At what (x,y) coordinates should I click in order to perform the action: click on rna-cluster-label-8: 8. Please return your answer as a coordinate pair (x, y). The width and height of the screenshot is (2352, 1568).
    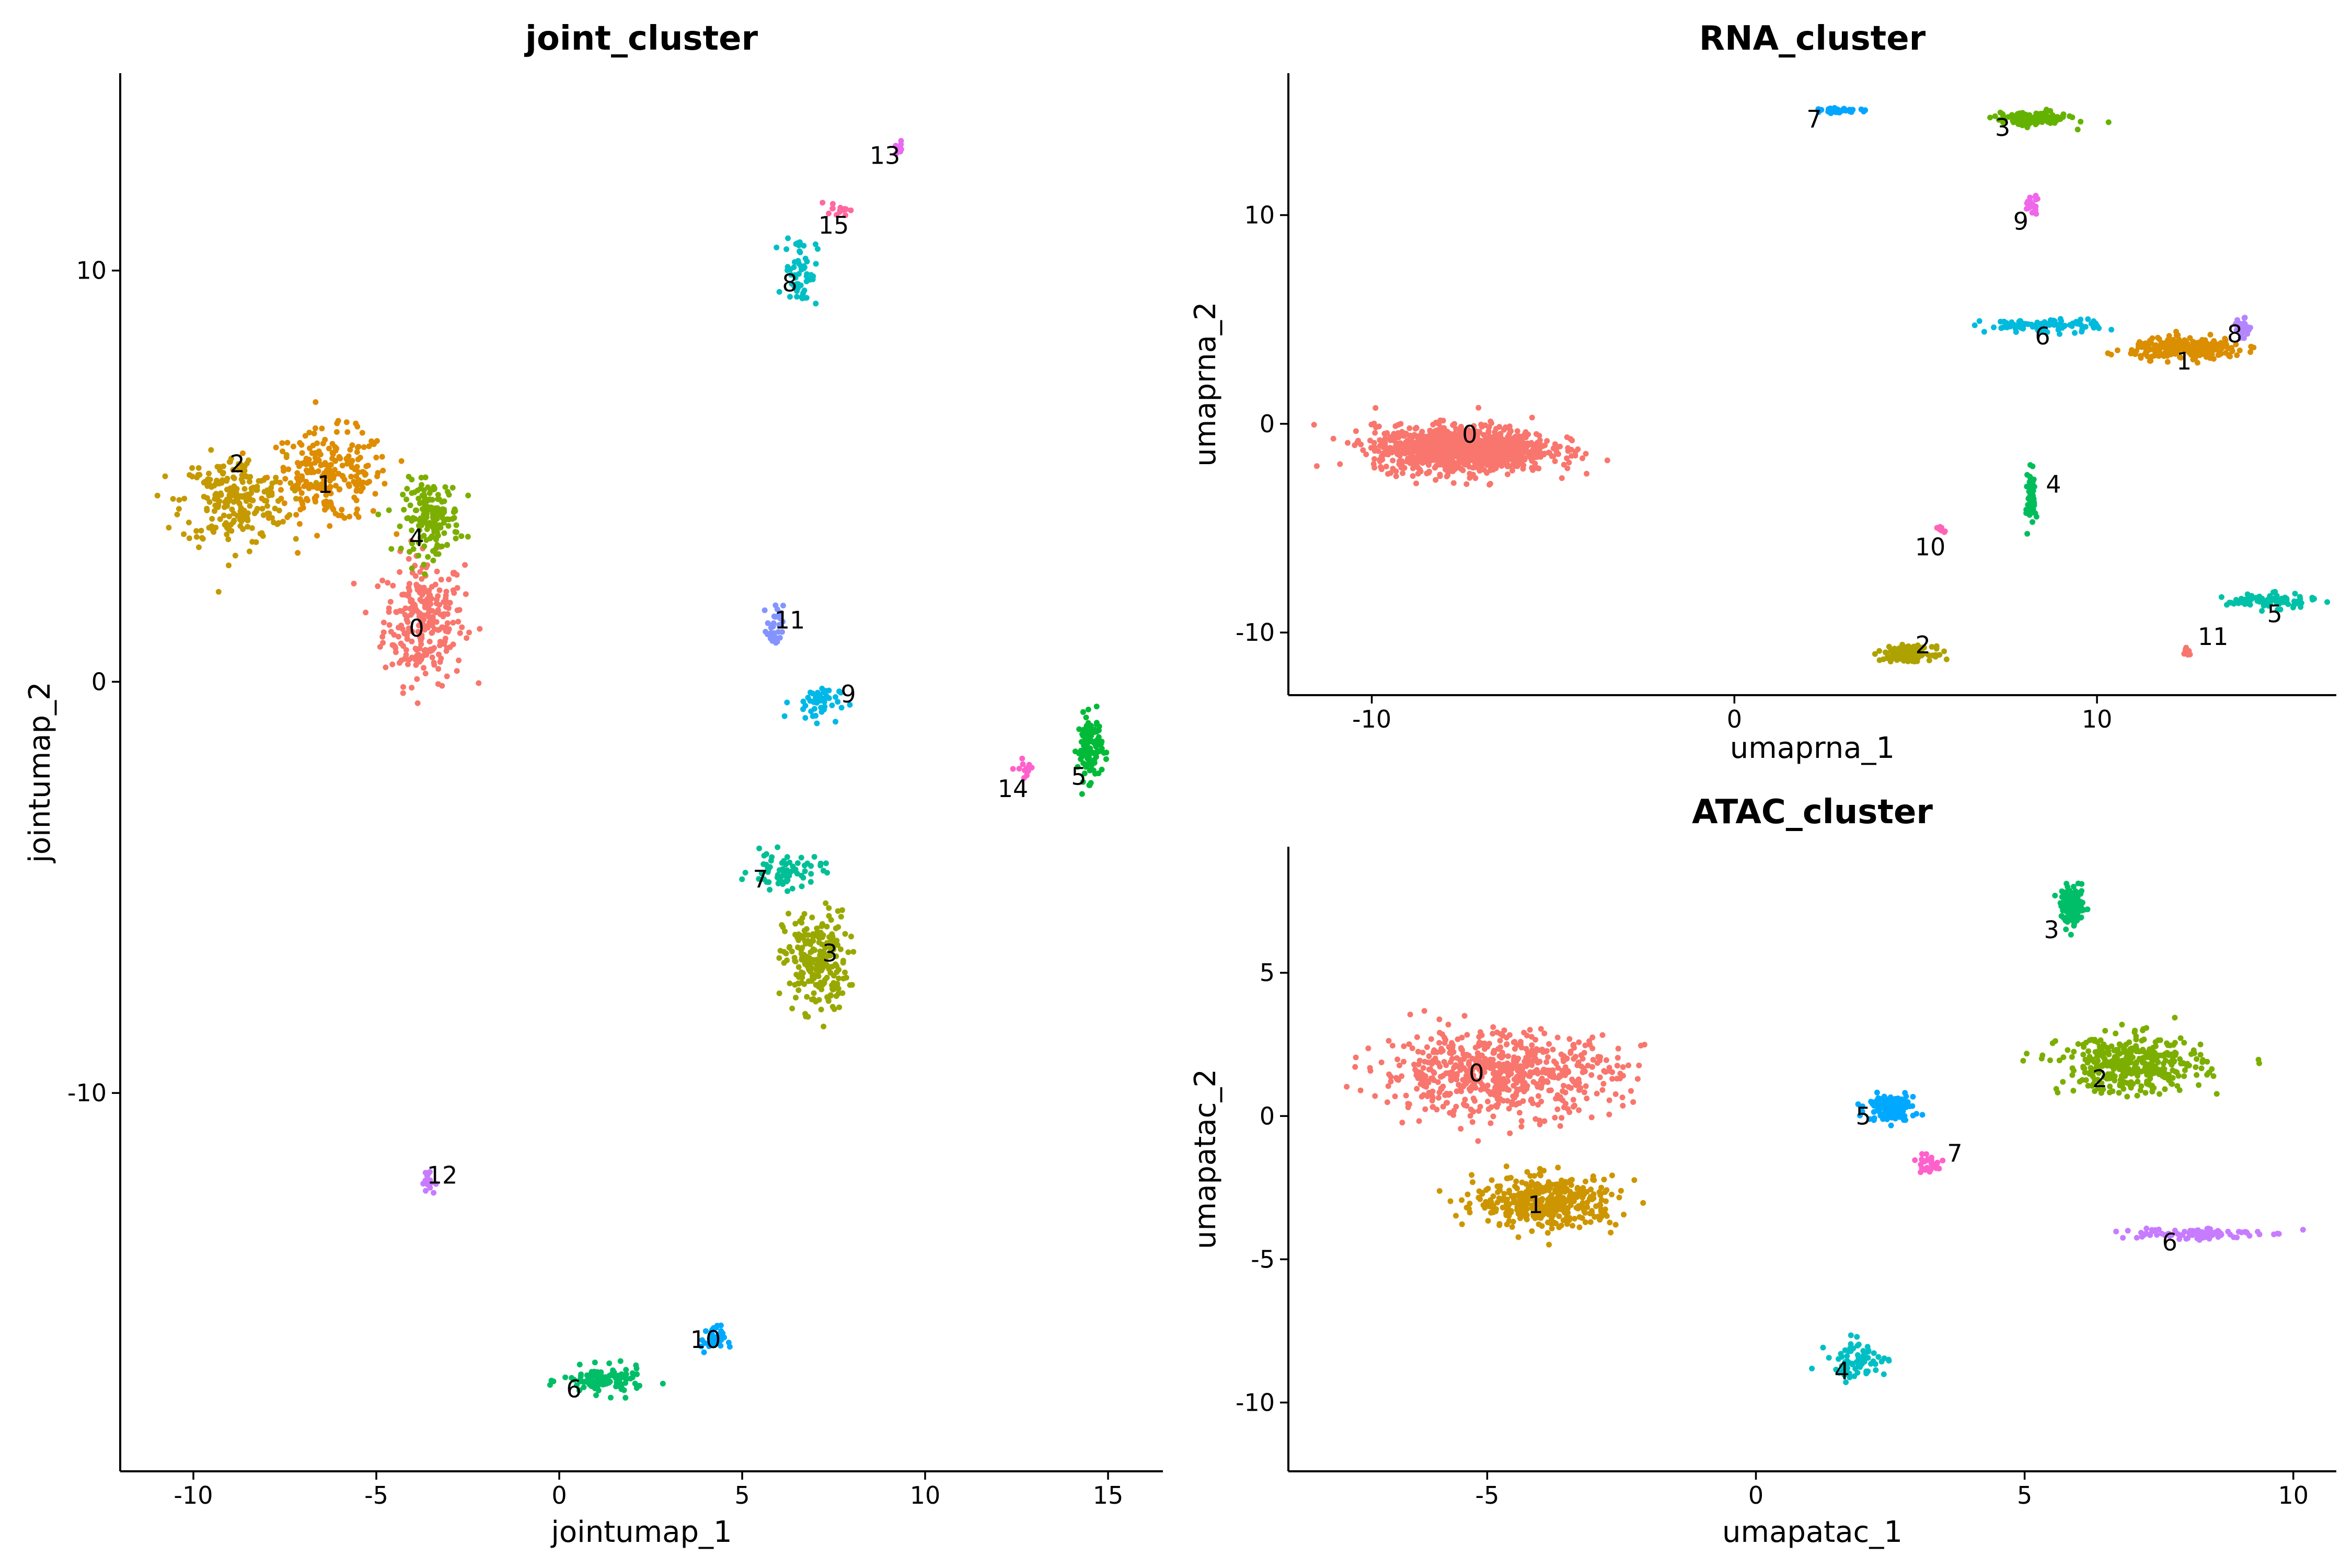
    Looking at the image, I should click on (2234, 334).